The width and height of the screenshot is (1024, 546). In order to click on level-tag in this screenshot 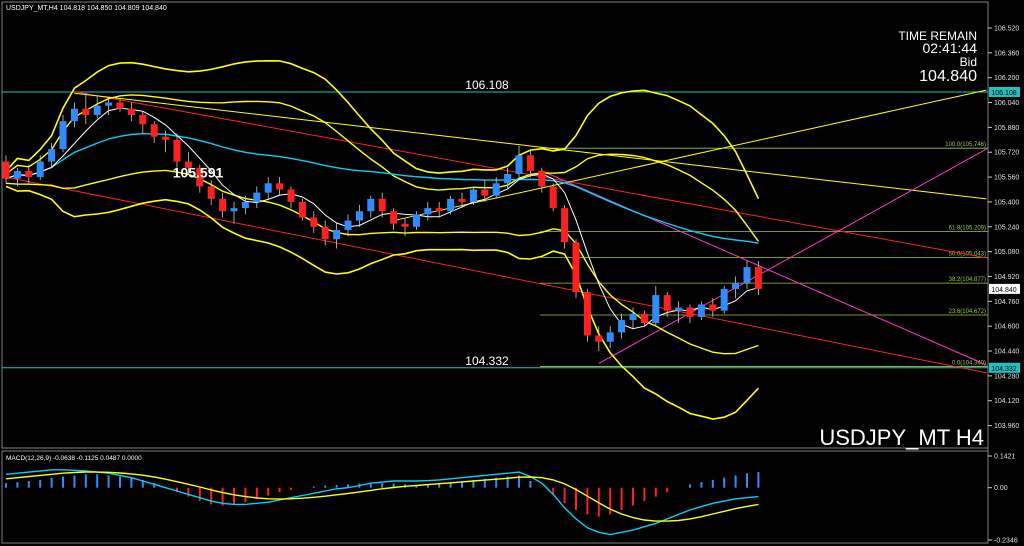, I will do `click(1004, 367)`.